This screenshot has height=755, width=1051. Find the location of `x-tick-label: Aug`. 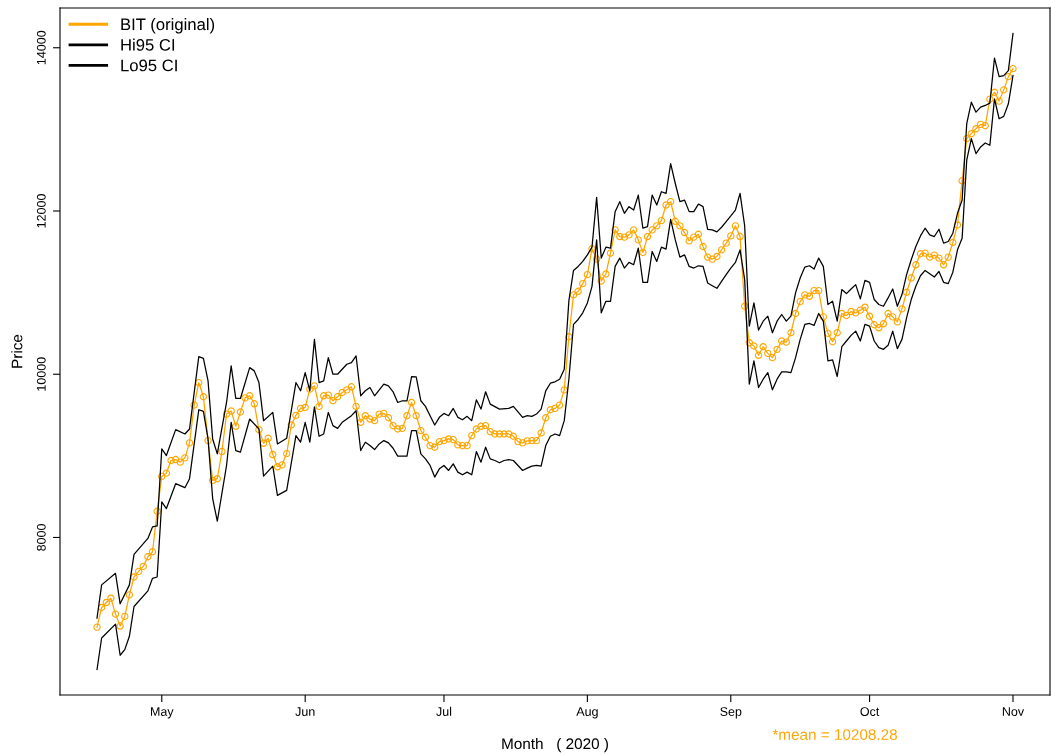

x-tick-label: Aug is located at coordinates (587, 713).